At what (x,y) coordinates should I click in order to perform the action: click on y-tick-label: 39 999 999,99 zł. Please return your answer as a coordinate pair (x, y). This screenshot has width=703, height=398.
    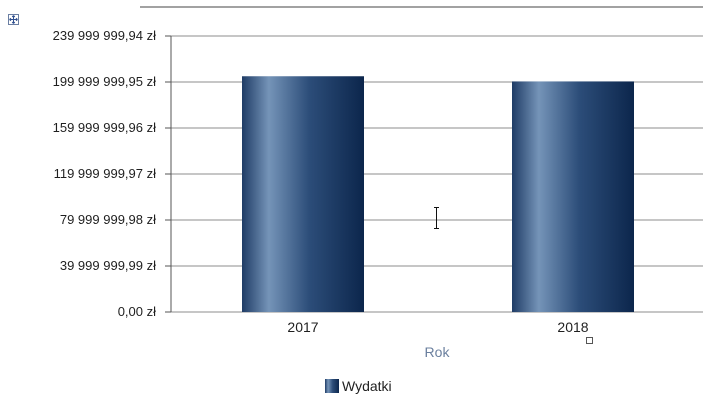
    Looking at the image, I should click on (108, 265).